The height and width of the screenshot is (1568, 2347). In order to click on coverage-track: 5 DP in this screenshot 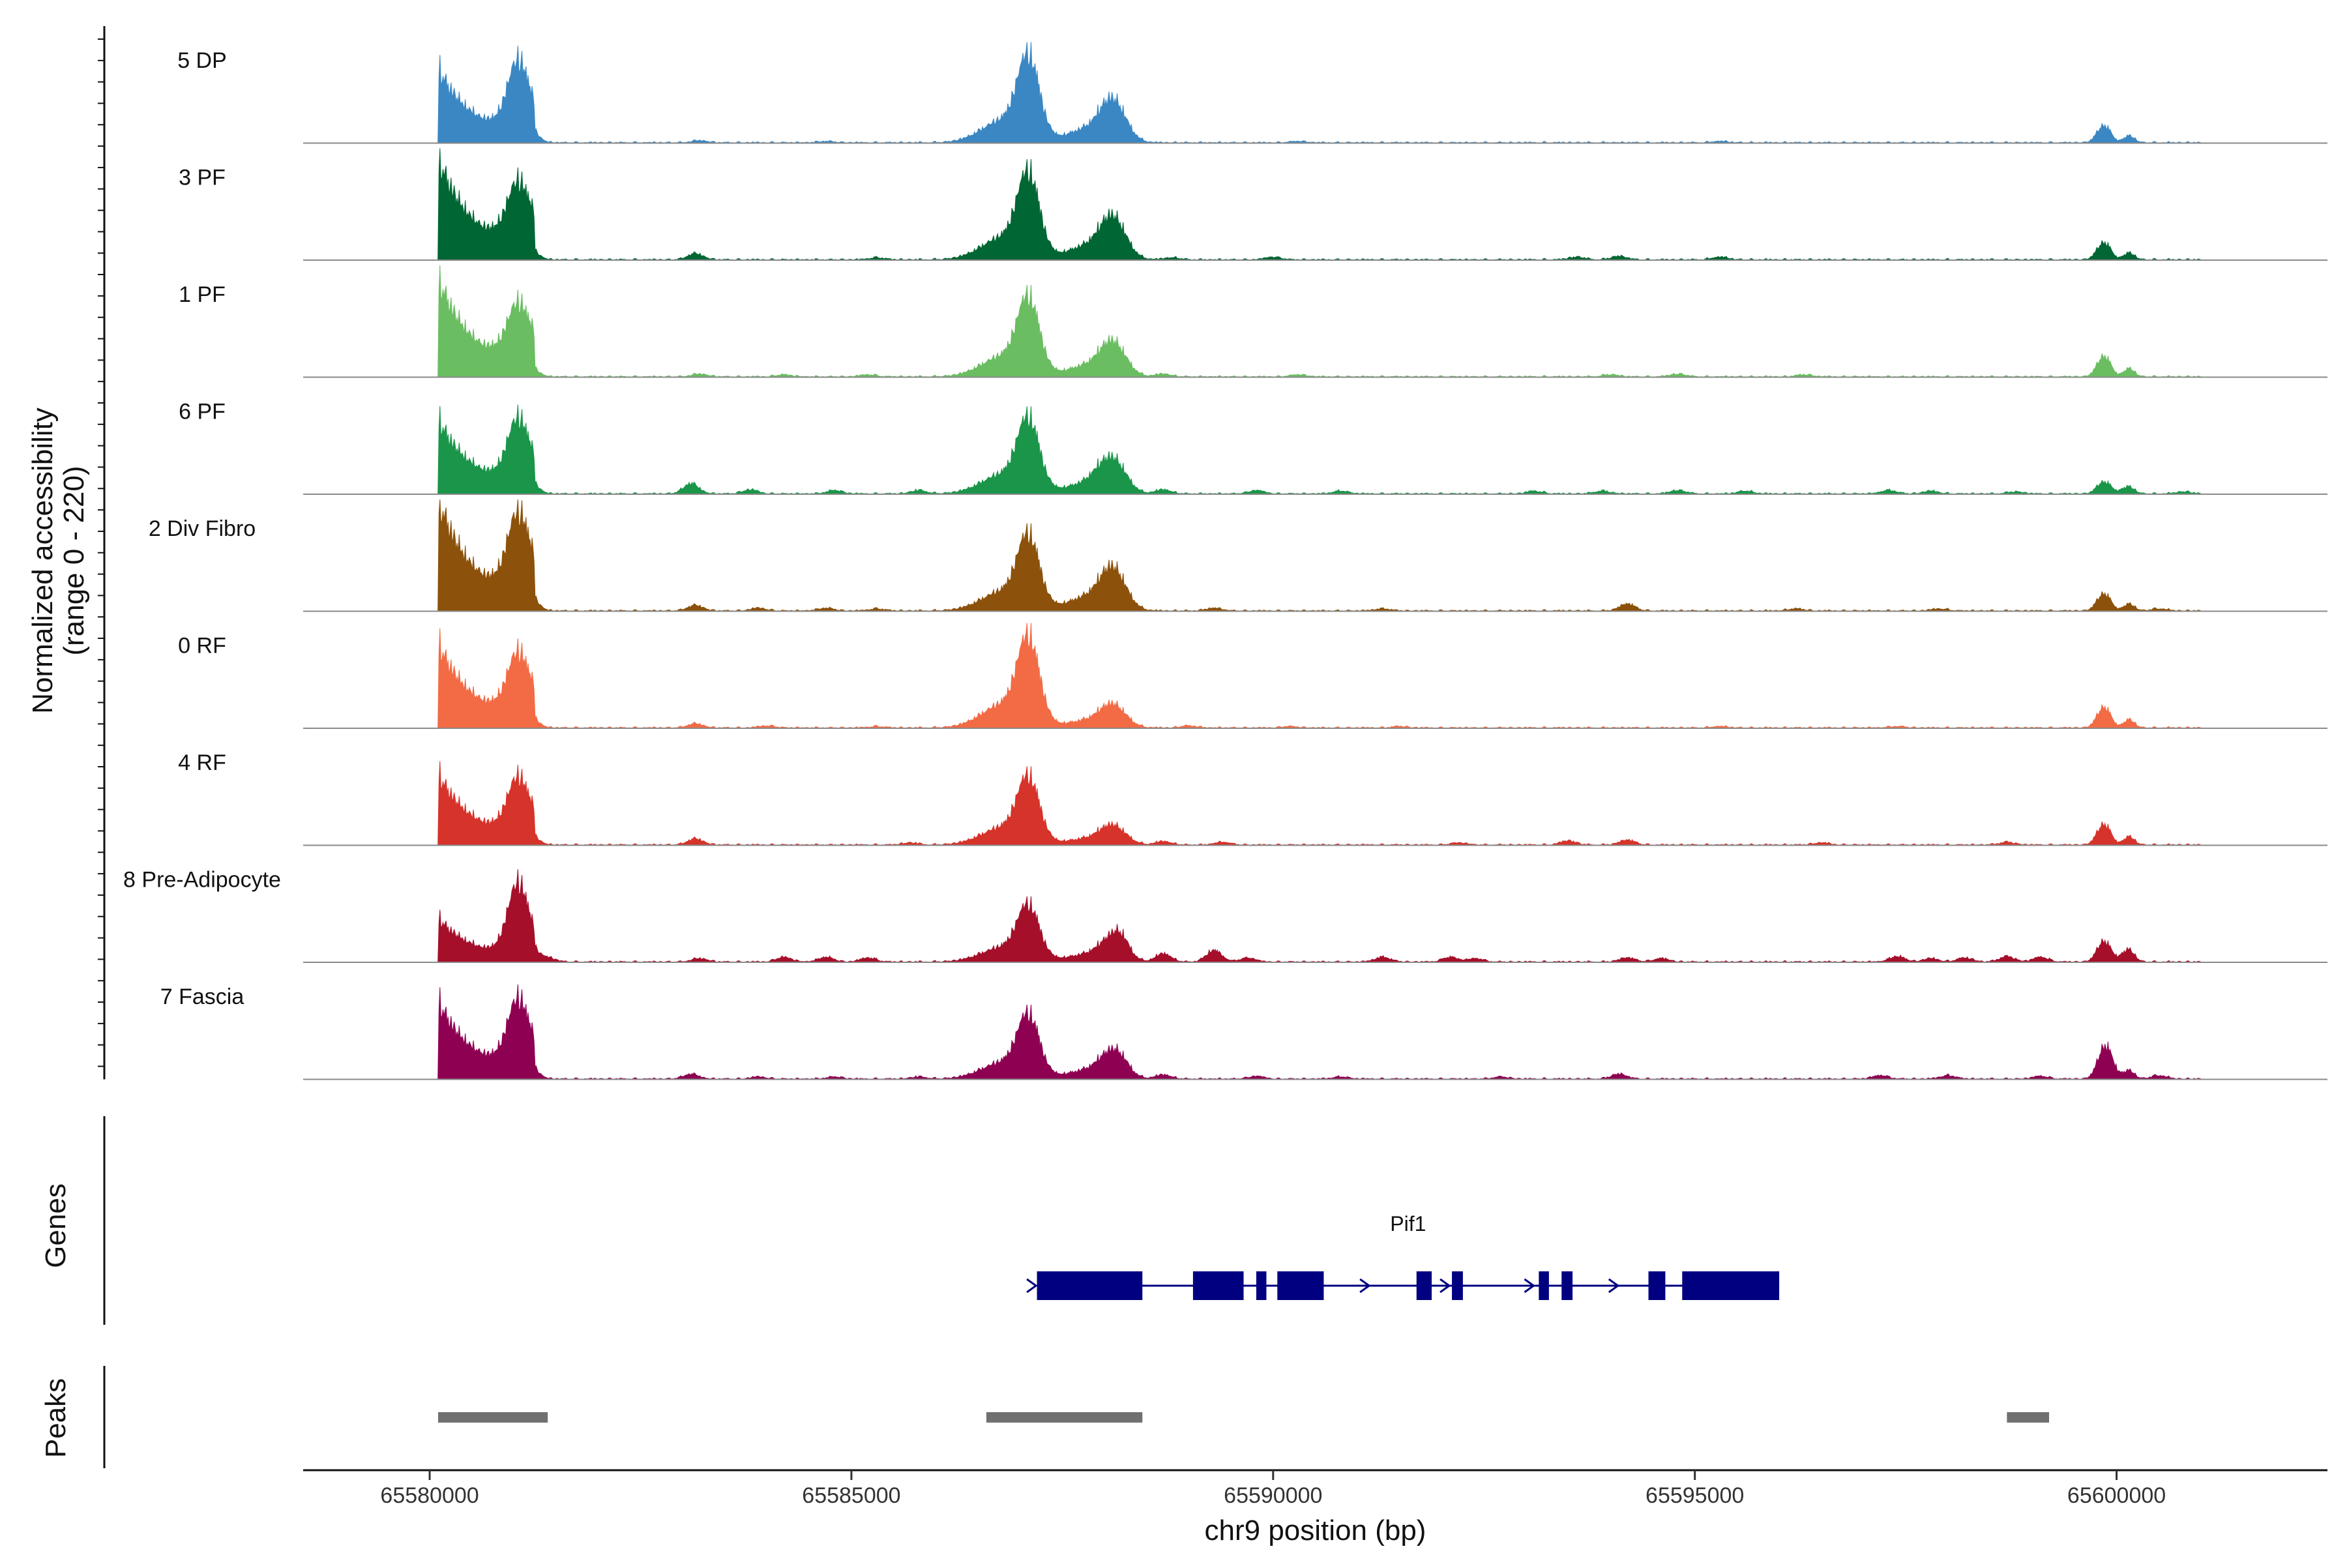, I will do `click(1252, 93)`.